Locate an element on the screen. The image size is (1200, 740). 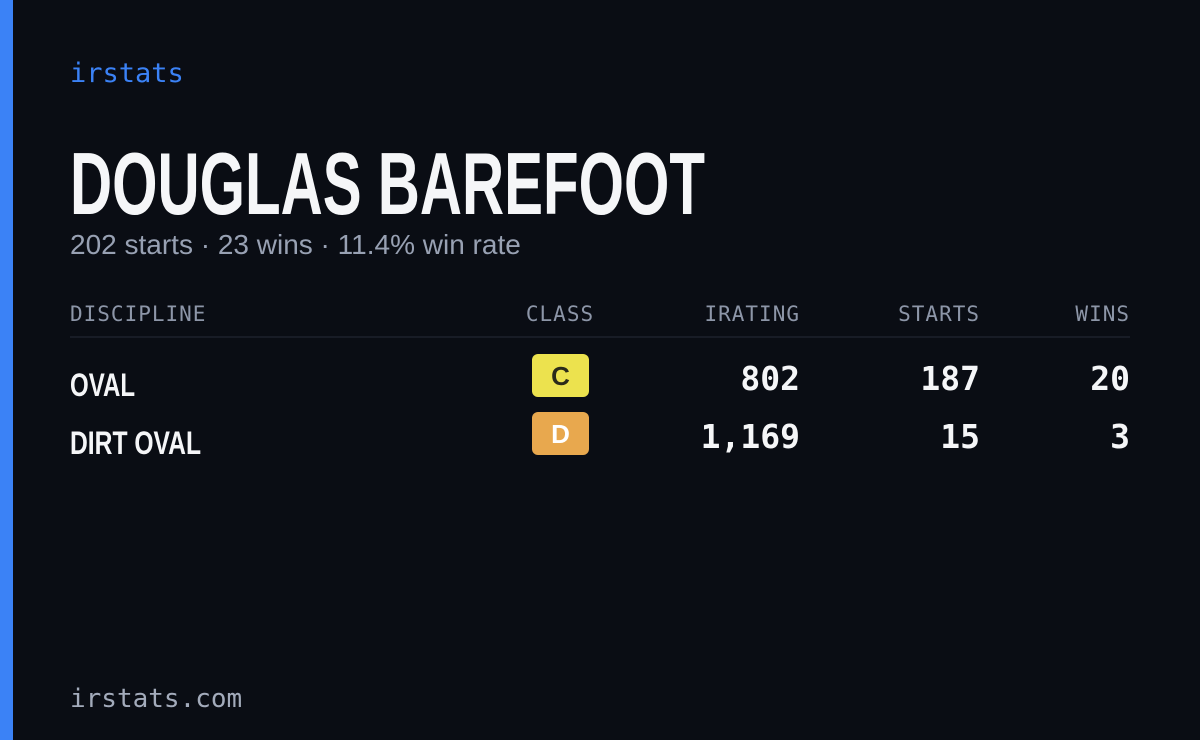
column-header: IRATING is located at coordinates (752, 314).